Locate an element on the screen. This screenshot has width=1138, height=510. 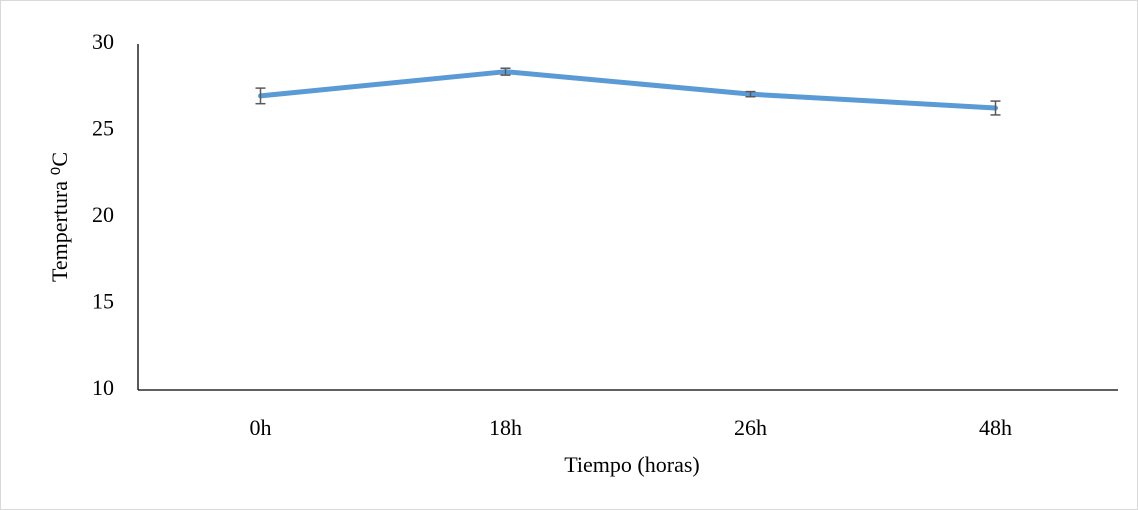
data-line is located at coordinates (628, 90).